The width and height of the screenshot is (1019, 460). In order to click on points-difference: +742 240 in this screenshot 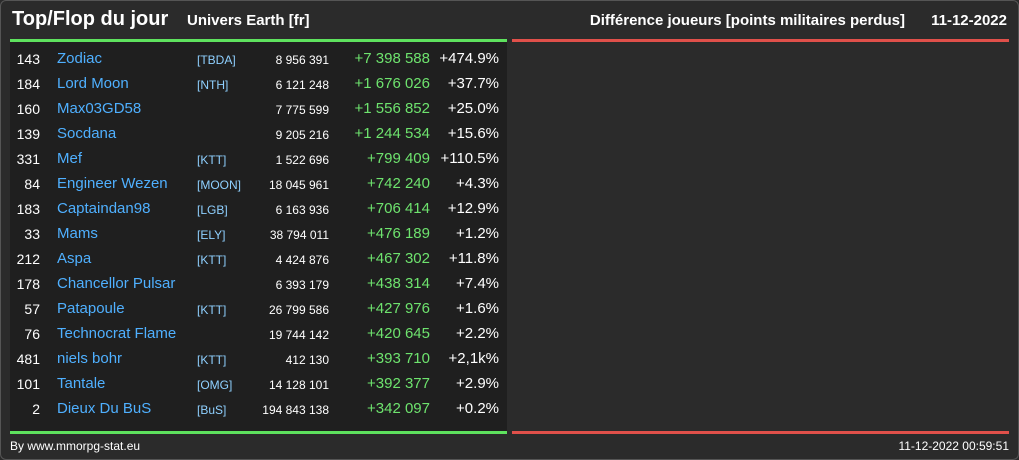, I will do `click(398, 183)`.